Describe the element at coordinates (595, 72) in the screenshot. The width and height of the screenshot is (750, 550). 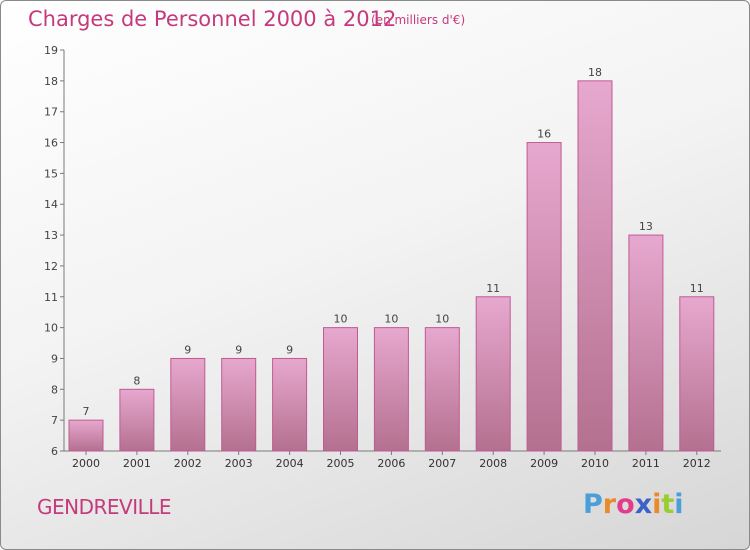
I see `value-label: 18` at that location.